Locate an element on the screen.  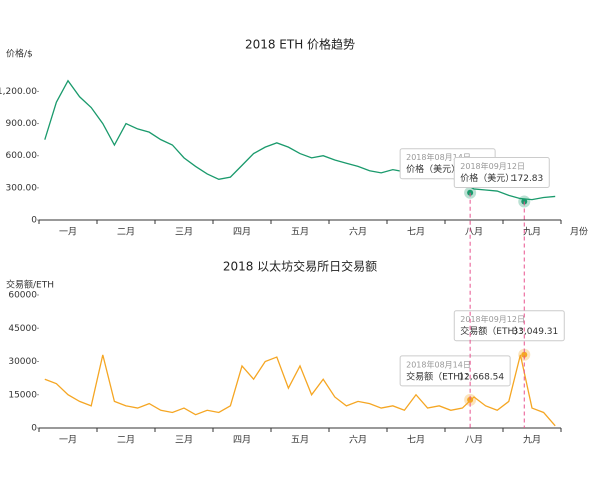
tooltip-value: 33,049.31 is located at coordinates (535, 332).